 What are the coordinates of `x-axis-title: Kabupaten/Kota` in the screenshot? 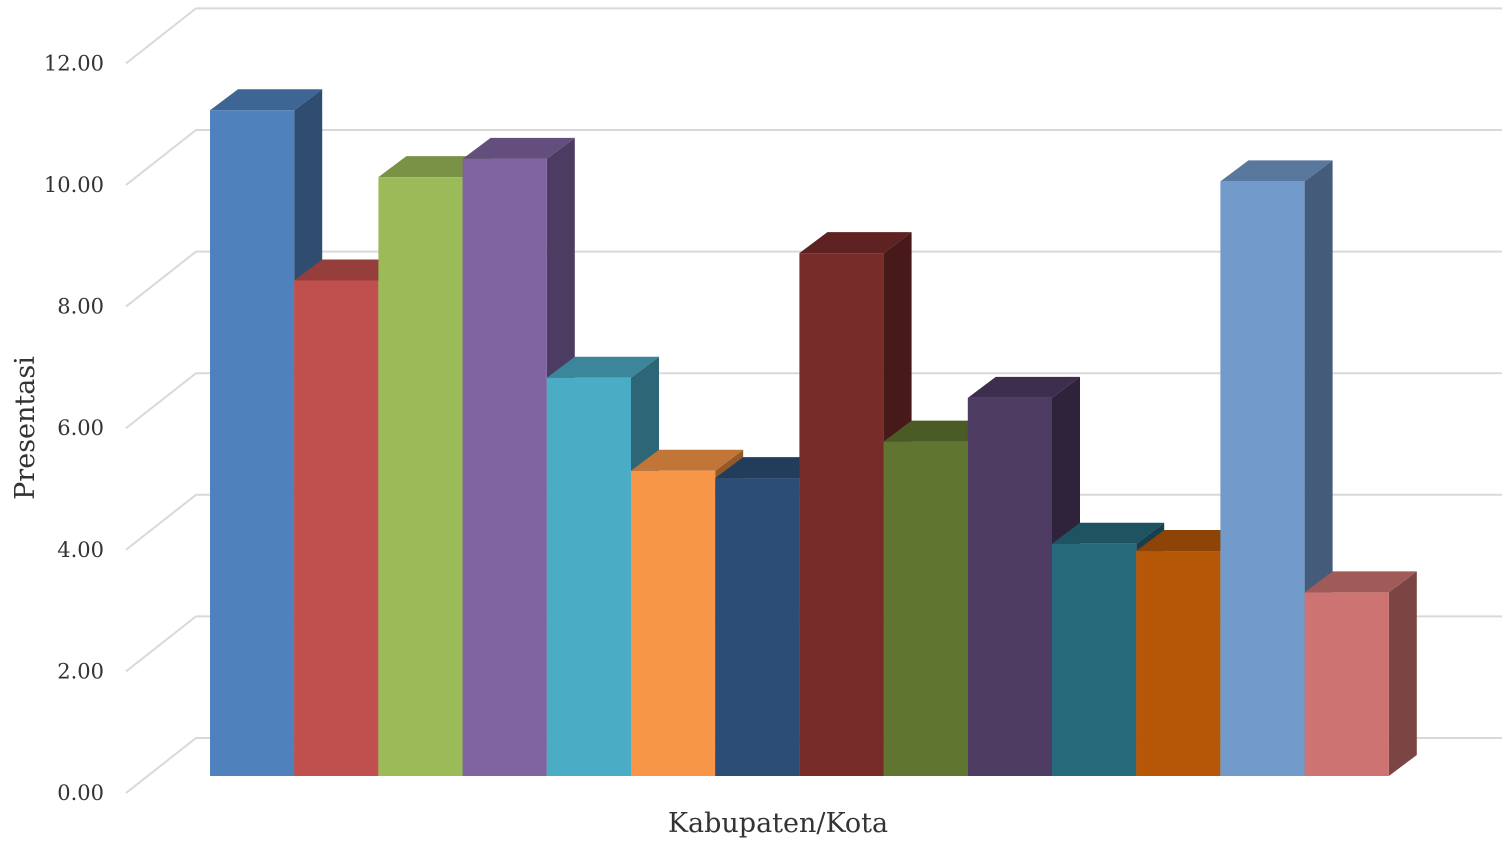 It's located at (778, 823).